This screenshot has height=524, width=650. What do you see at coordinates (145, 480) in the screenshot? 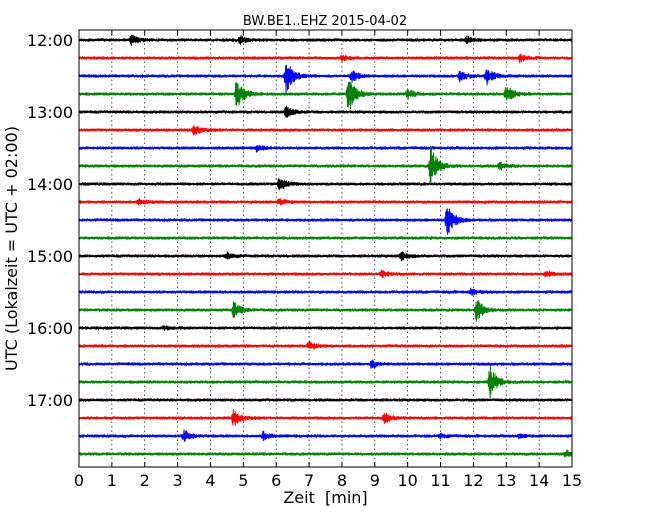
I see `x-tick-label: 2` at bounding box center [145, 480].